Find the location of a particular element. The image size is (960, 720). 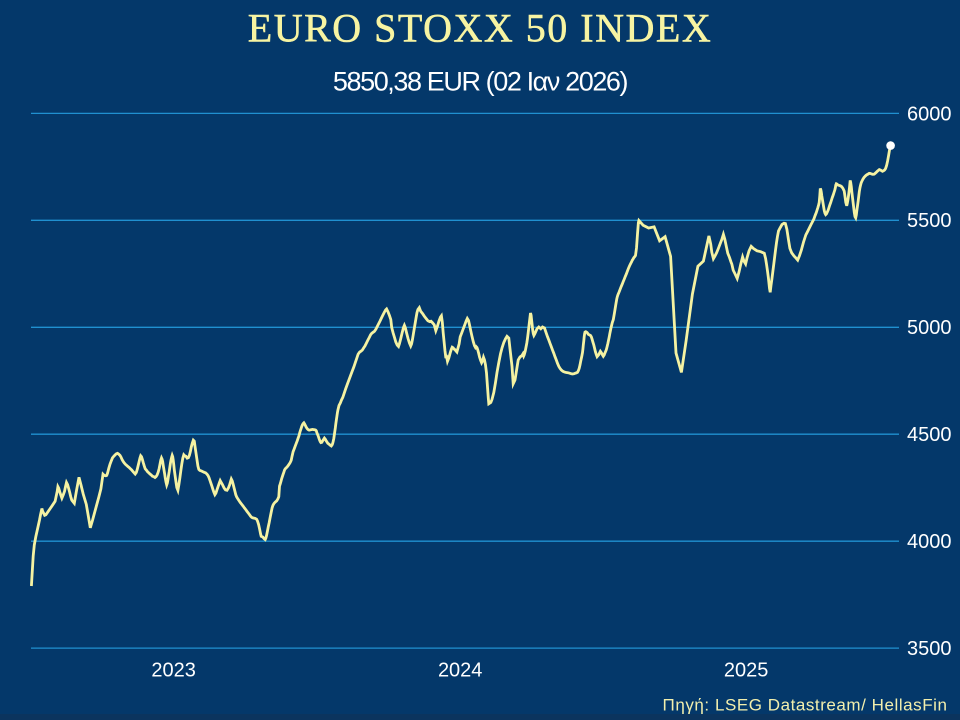

svg-text: 5000 is located at coordinates (929, 328).